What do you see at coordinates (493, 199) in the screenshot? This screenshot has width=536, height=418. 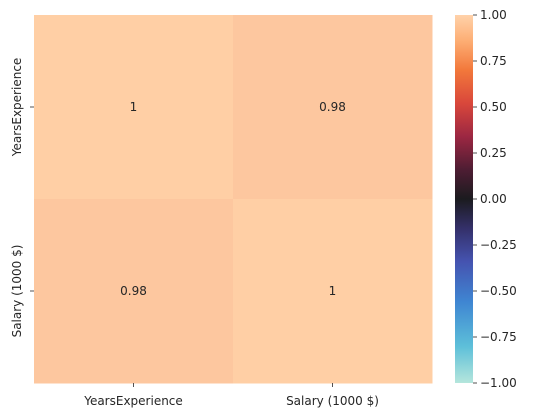 I see `colorbar-tick-label: 0.00` at bounding box center [493, 199].